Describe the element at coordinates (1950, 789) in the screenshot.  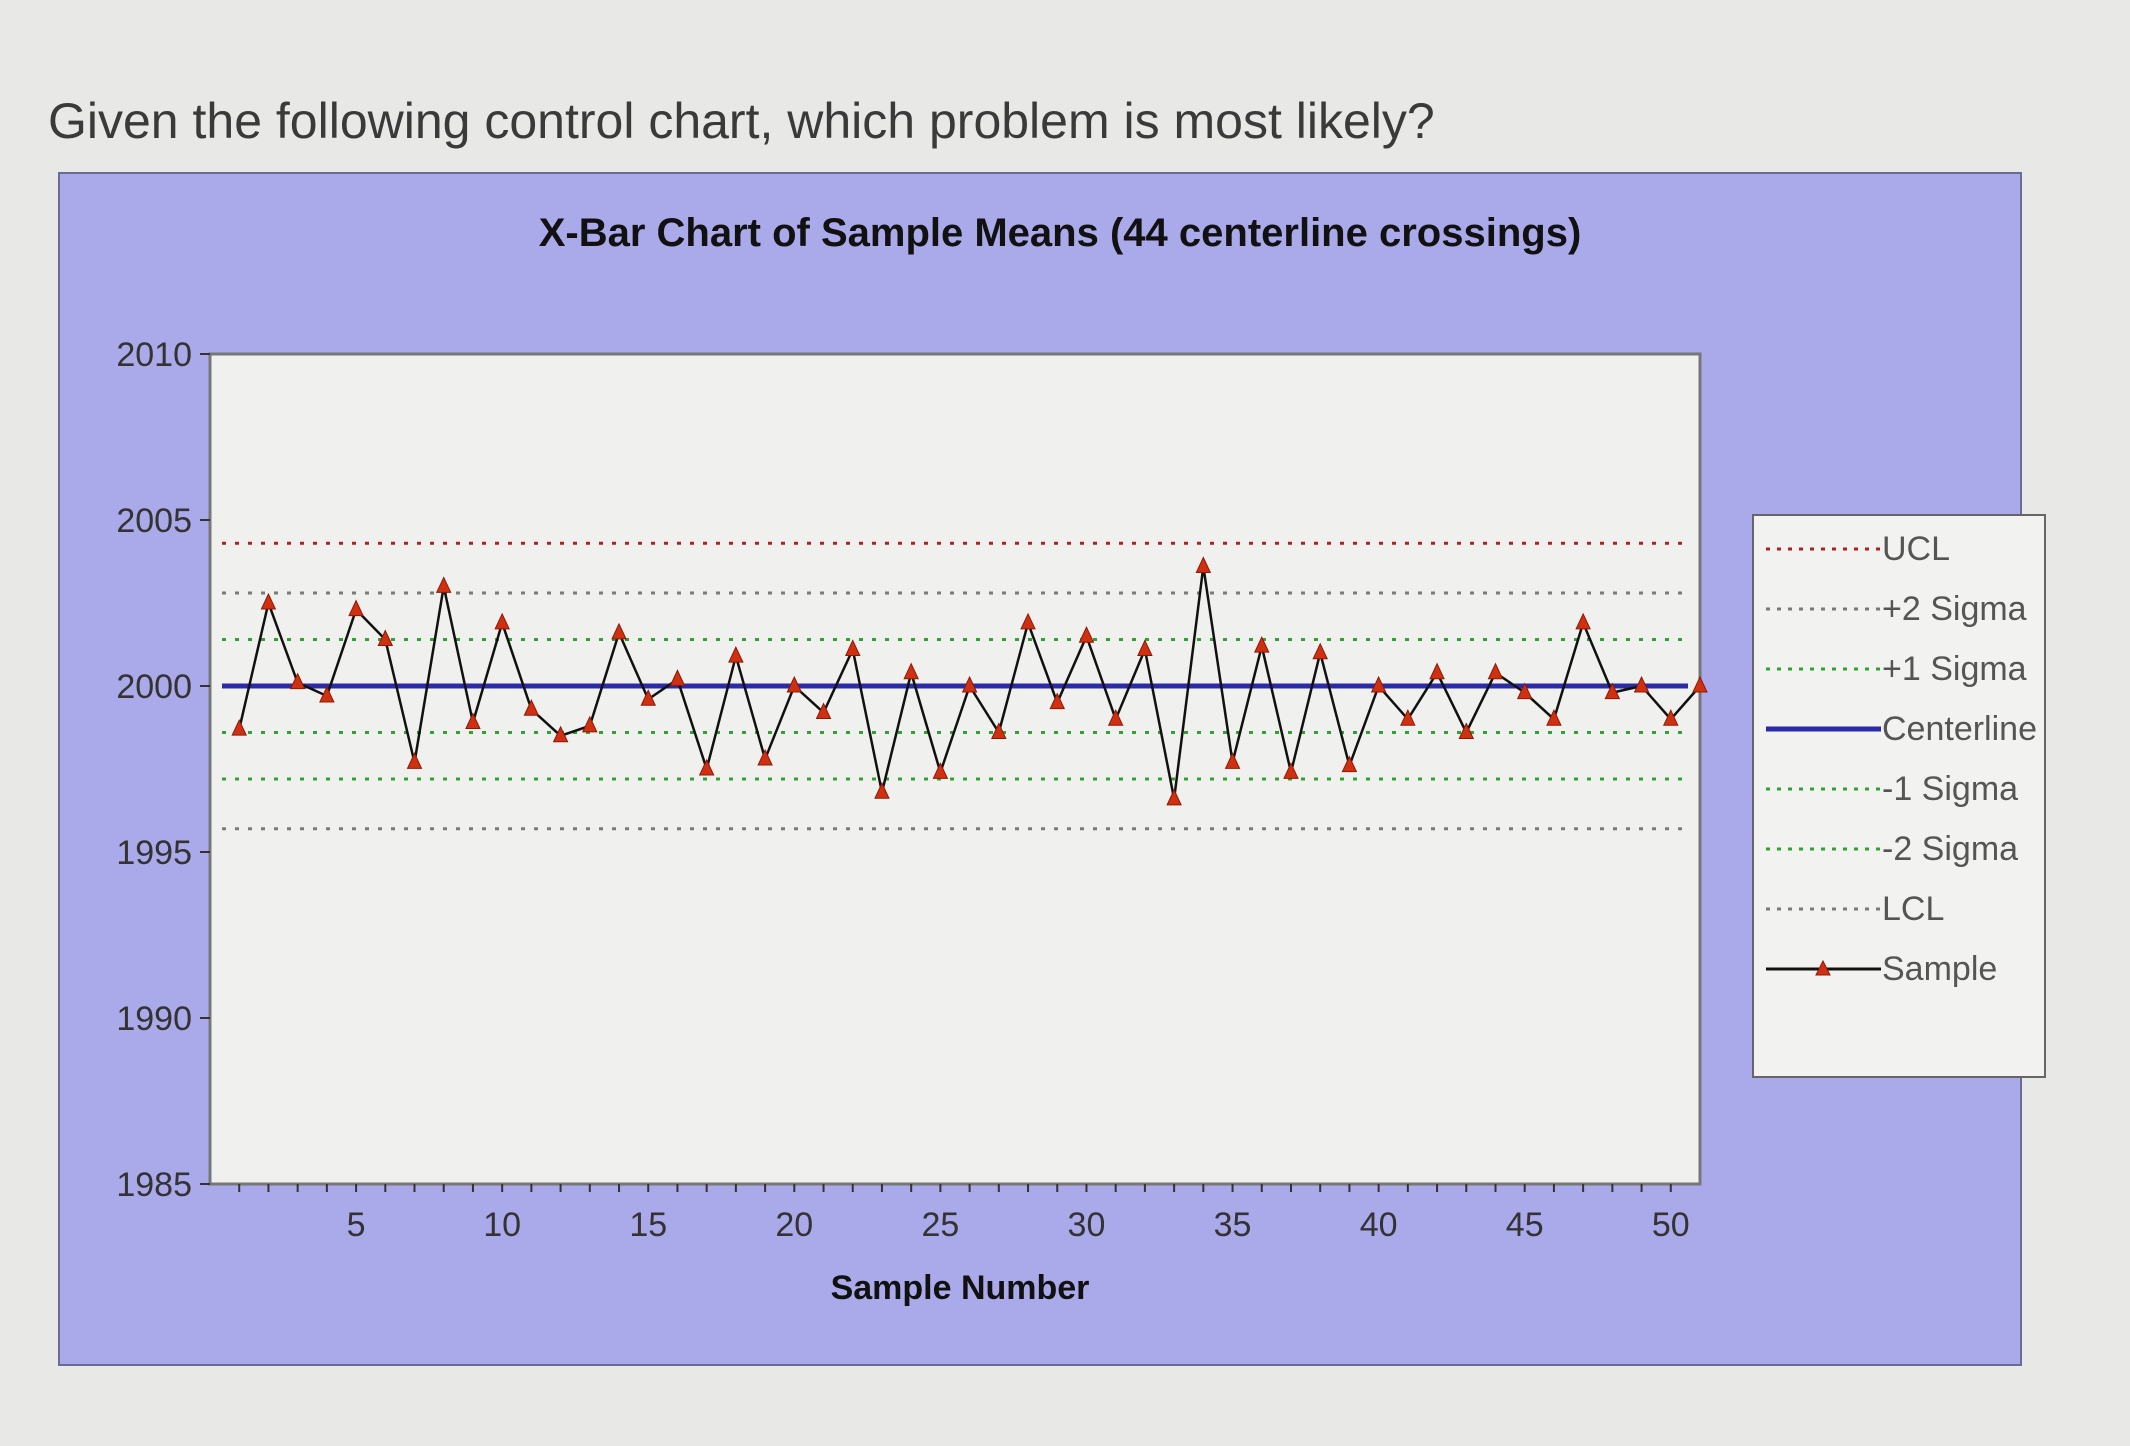
I see `legend-label-minus1-sigma: -1 Sigma` at that location.